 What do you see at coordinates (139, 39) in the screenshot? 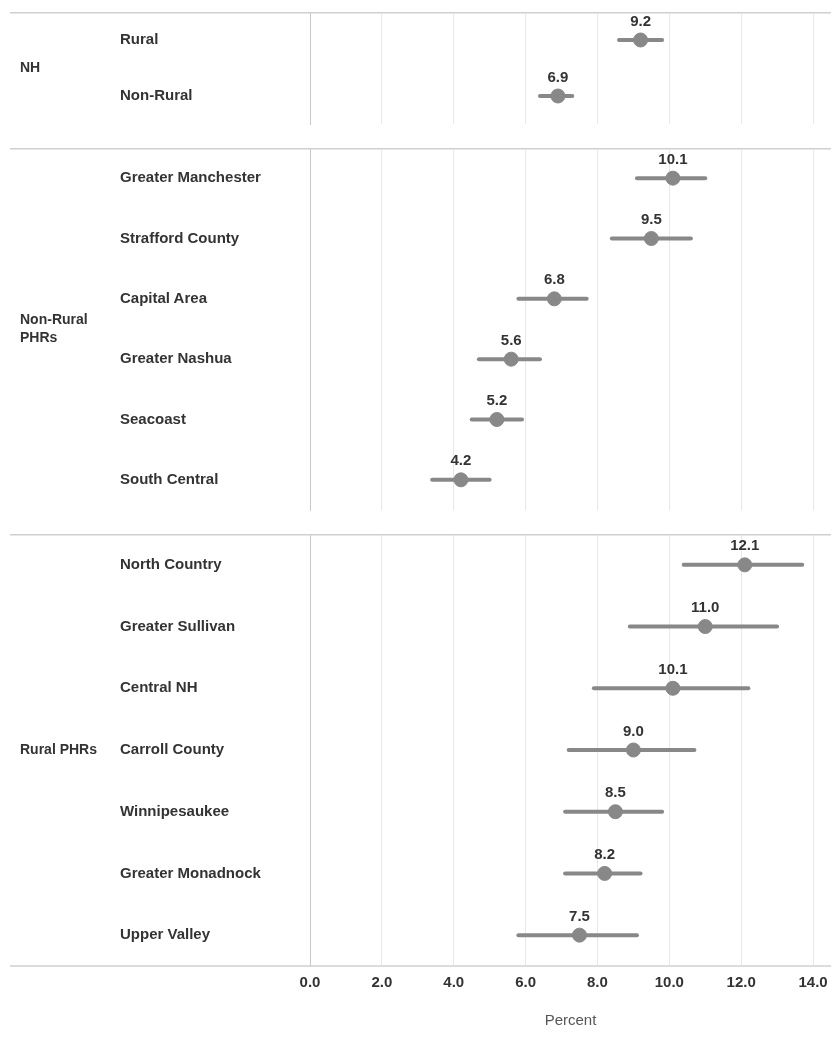
I see `y-tick-label: Rural` at bounding box center [139, 39].